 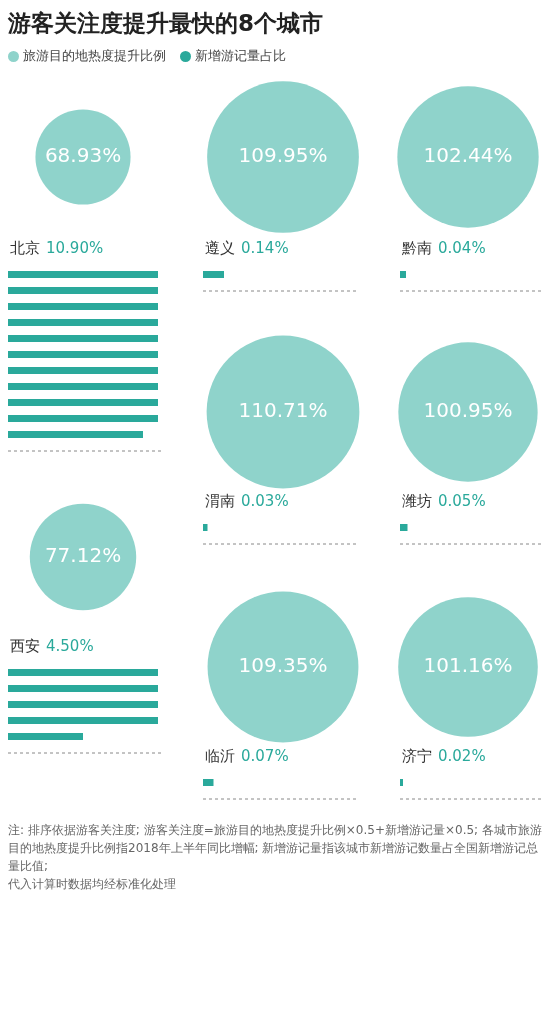 What do you see at coordinates (283, 155) in the screenshot?
I see `data-label: 109.95%` at bounding box center [283, 155].